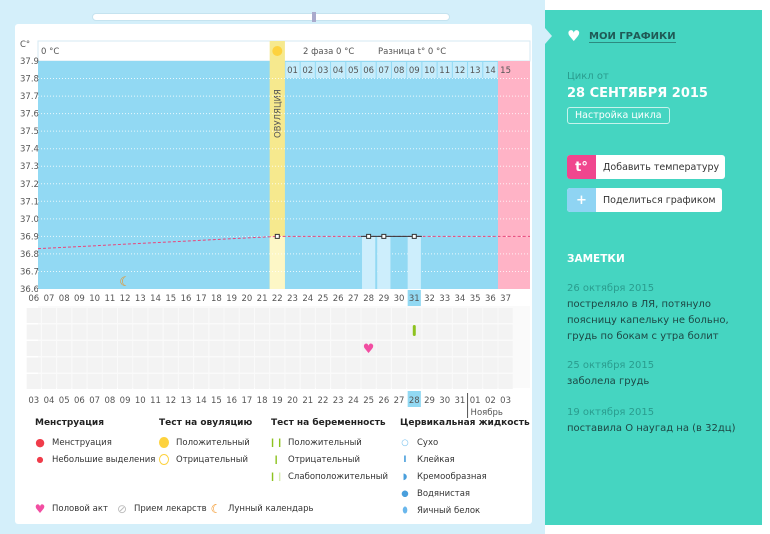 The image size is (770, 534). What do you see at coordinates (429, 299) in the screenshot?
I see `cycle-day-label: 32` at bounding box center [429, 299].